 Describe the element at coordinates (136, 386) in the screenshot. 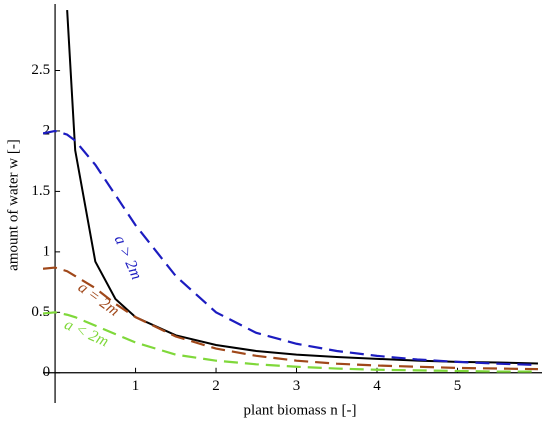

I see `x-tick-label: 1` at that location.